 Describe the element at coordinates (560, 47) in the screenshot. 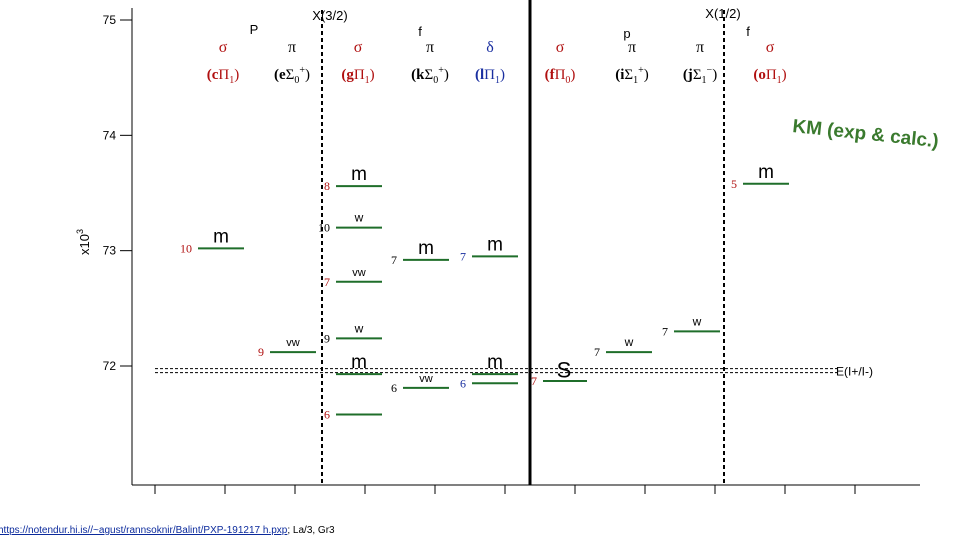

I see `column-symbol-5: σ` at that location.